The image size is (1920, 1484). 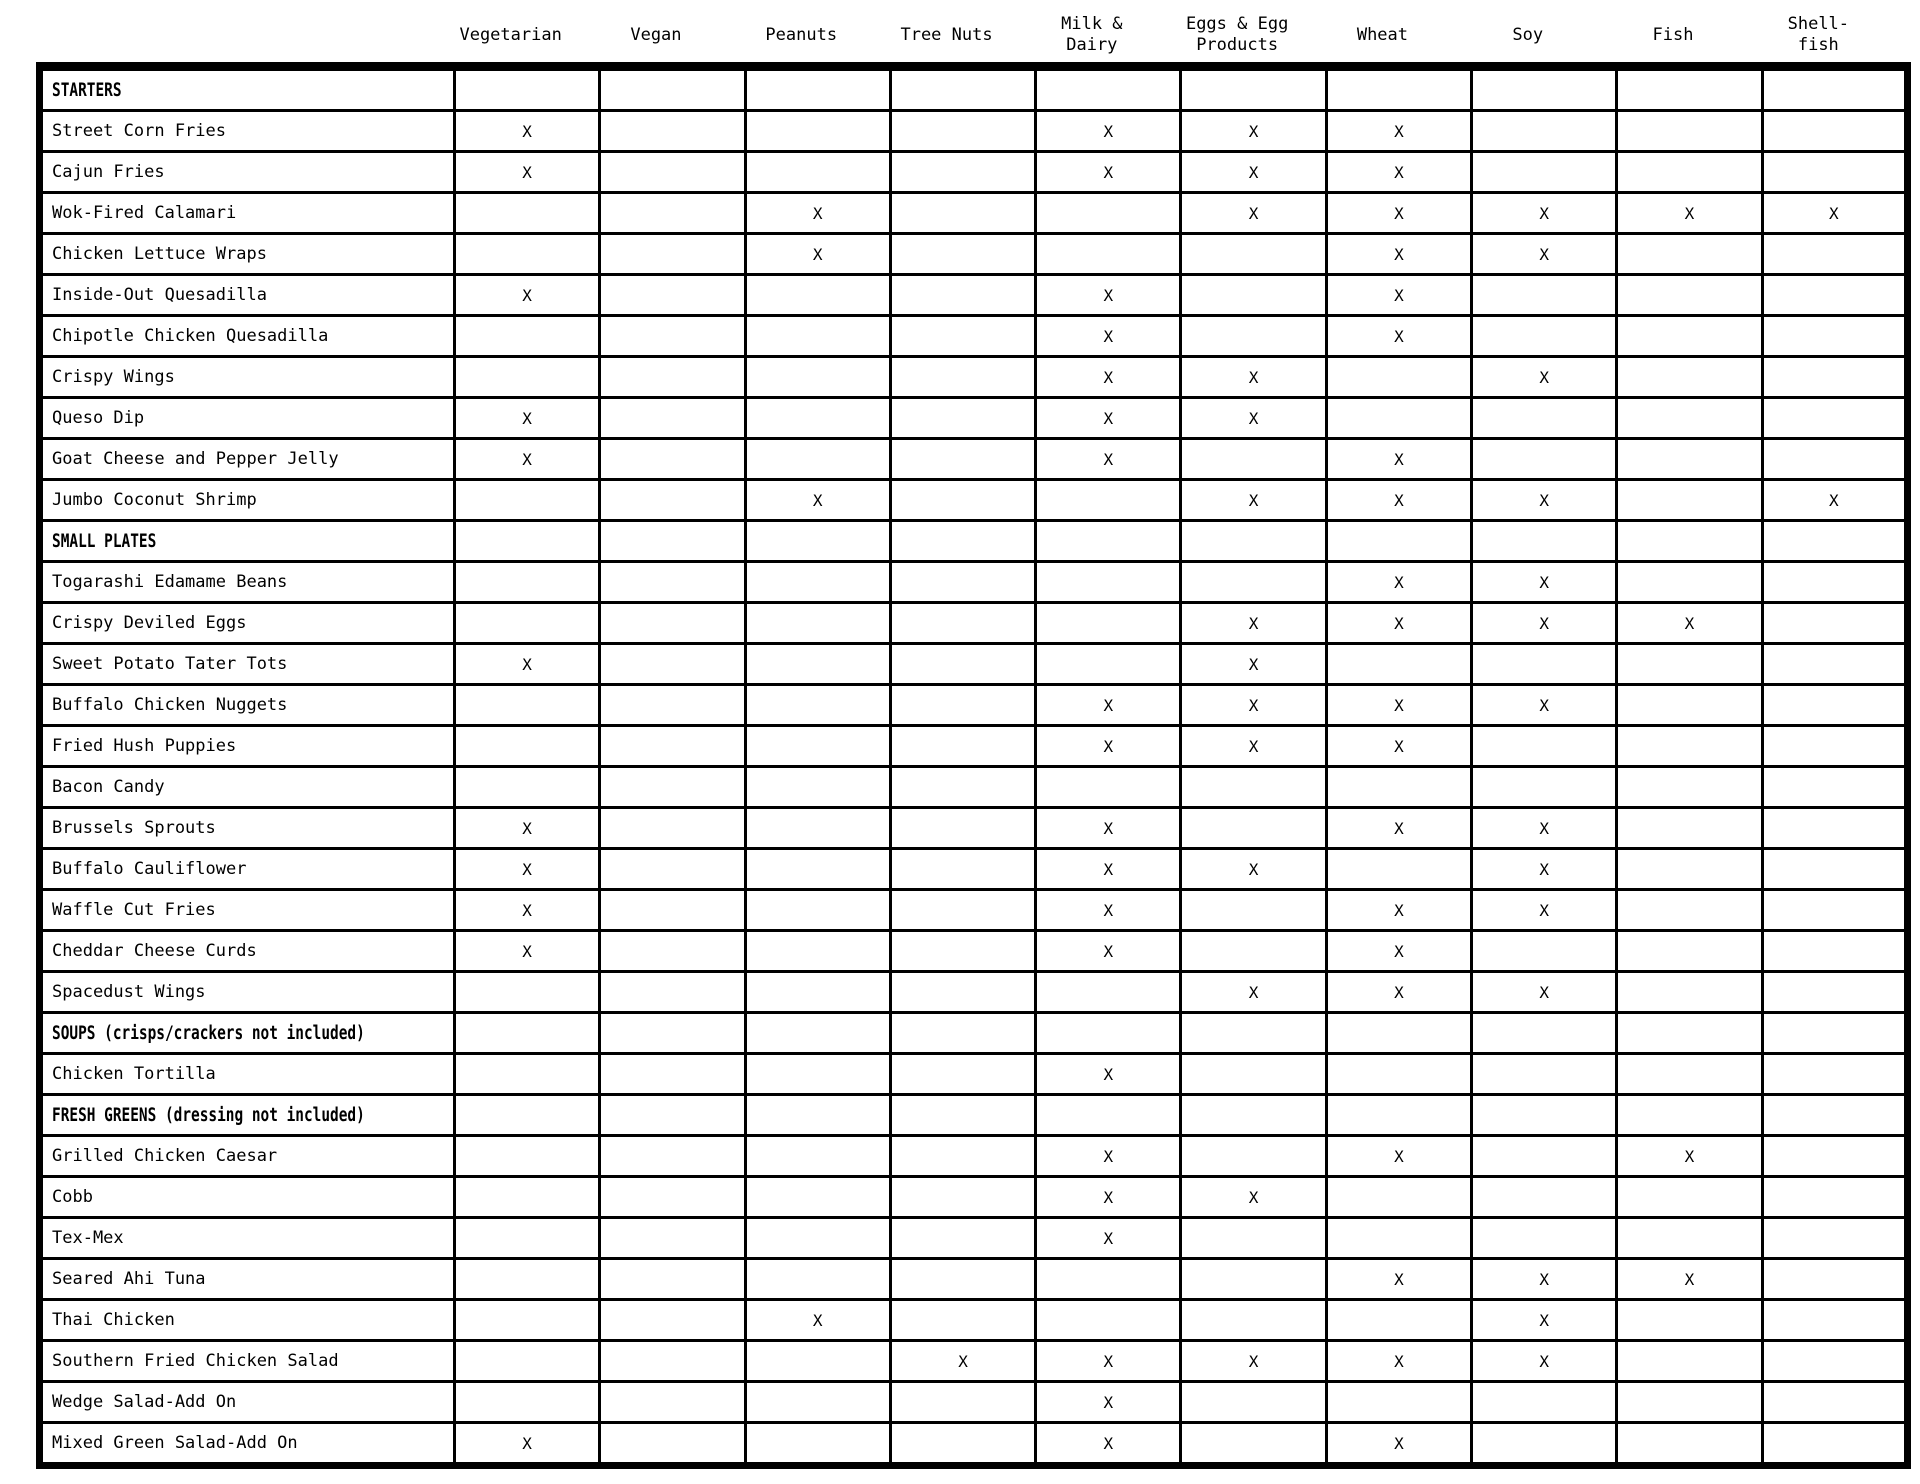 What do you see at coordinates (1237, 24) in the screenshot?
I see `column-header-line: Eggs & Egg` at bounding box center [1237, 24].